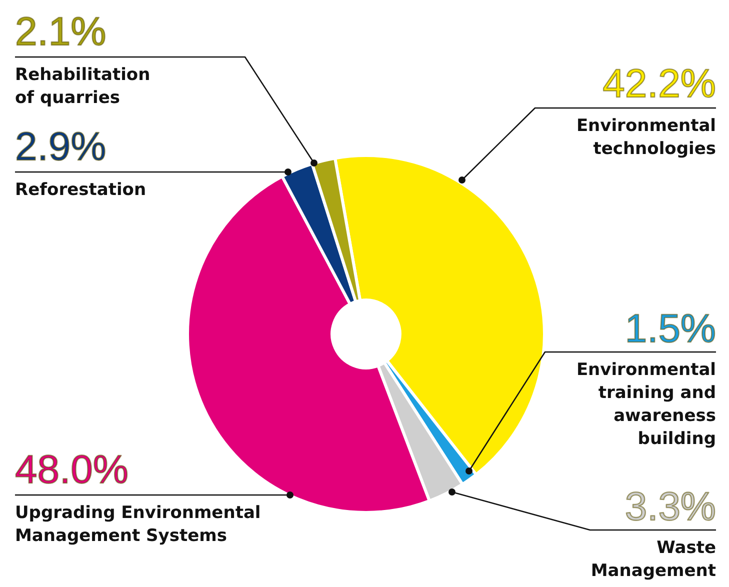  What do you see at coordinates (138, 524) in the screenshot?
I see `slice-label: Upgrading Environmental Management Systems` at bounding box center [138, 524].